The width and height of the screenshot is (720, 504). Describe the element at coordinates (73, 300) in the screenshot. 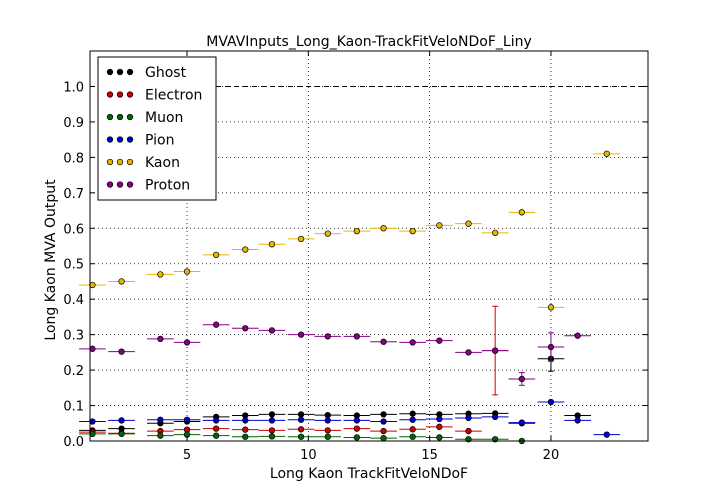

I see `y-tick-label: 0.4` at that location.